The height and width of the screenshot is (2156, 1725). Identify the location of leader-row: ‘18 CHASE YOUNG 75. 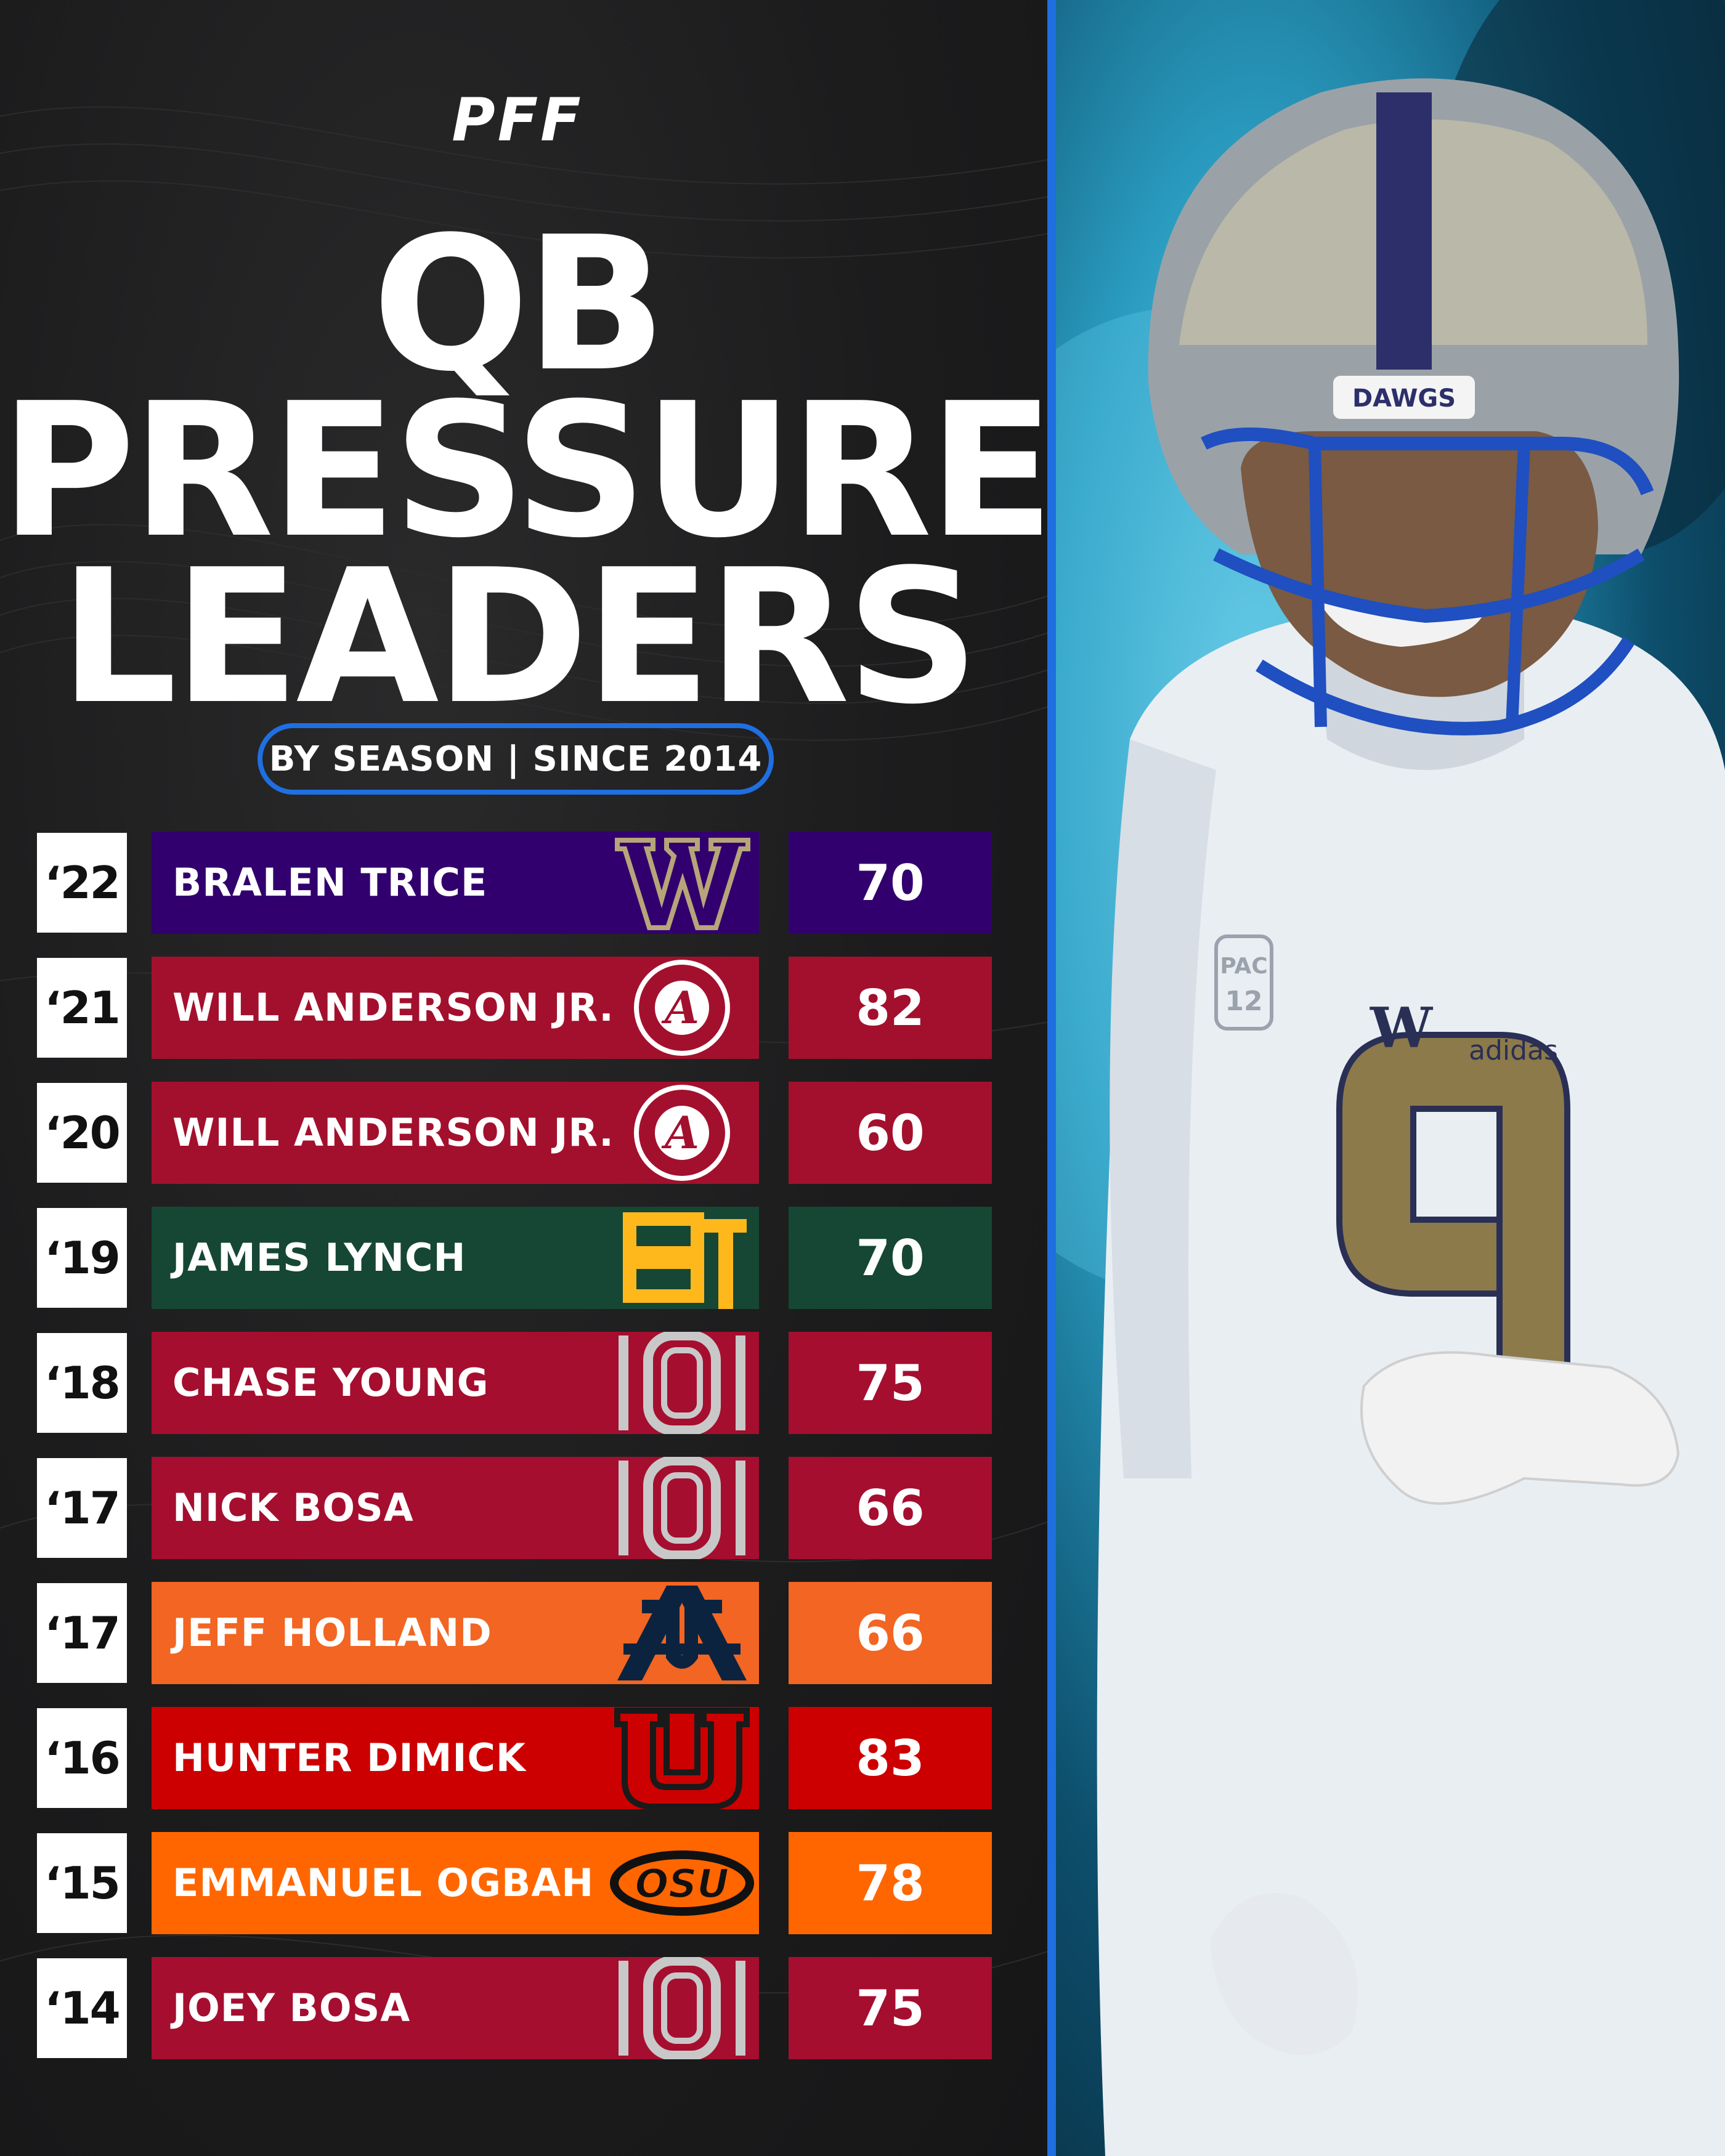
(523, 1383).